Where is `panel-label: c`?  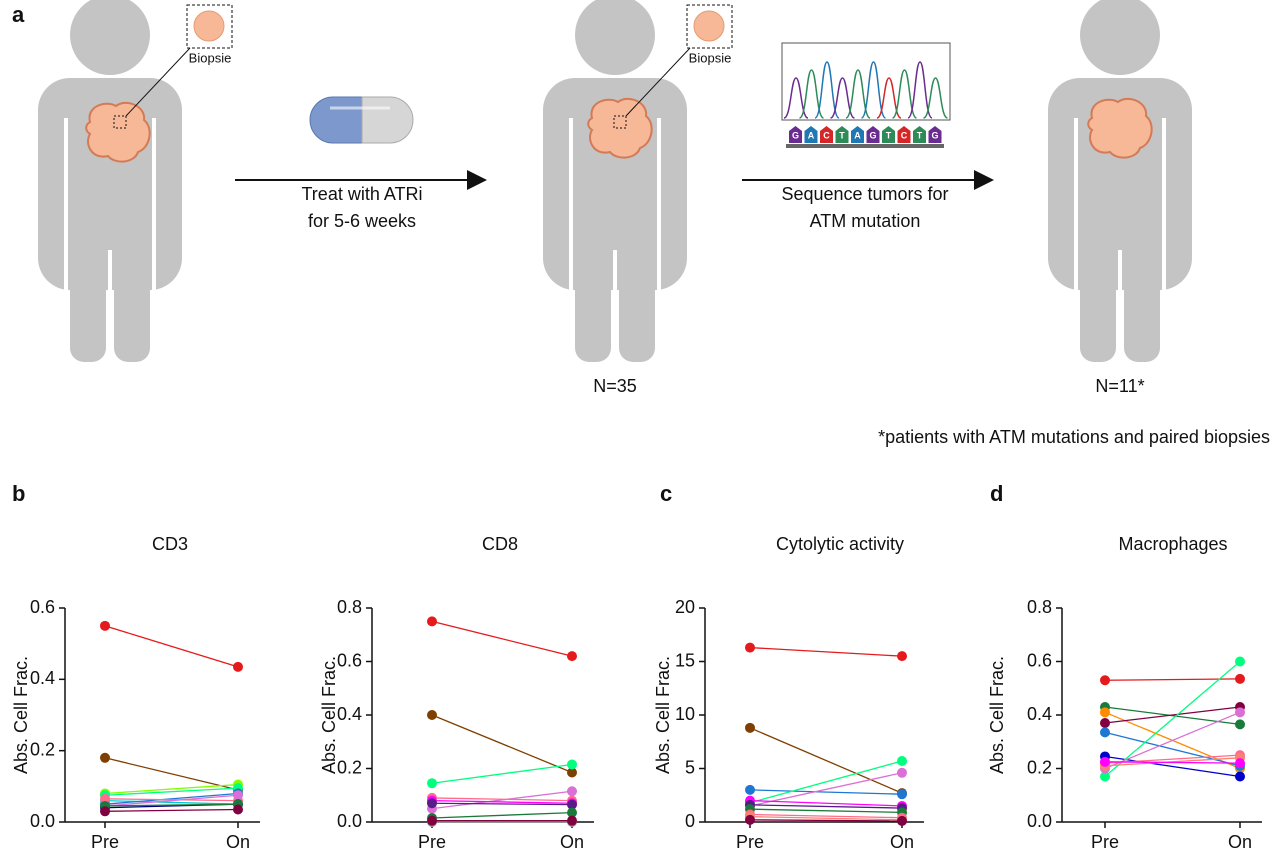 panel-label: c is located at coordinates (666, 493).